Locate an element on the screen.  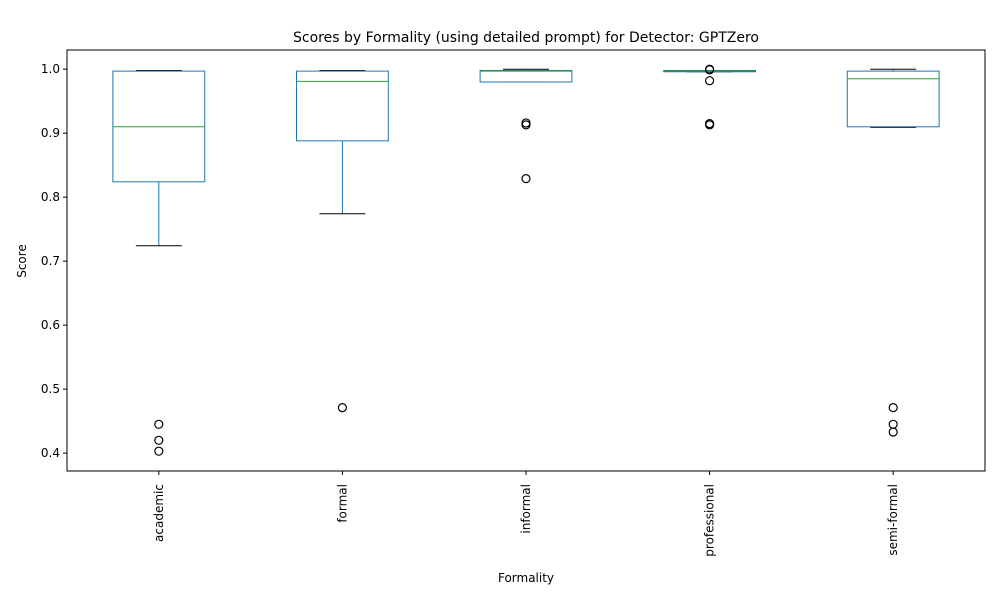
y-axis-label: Score is located at coordinates (22, 261).